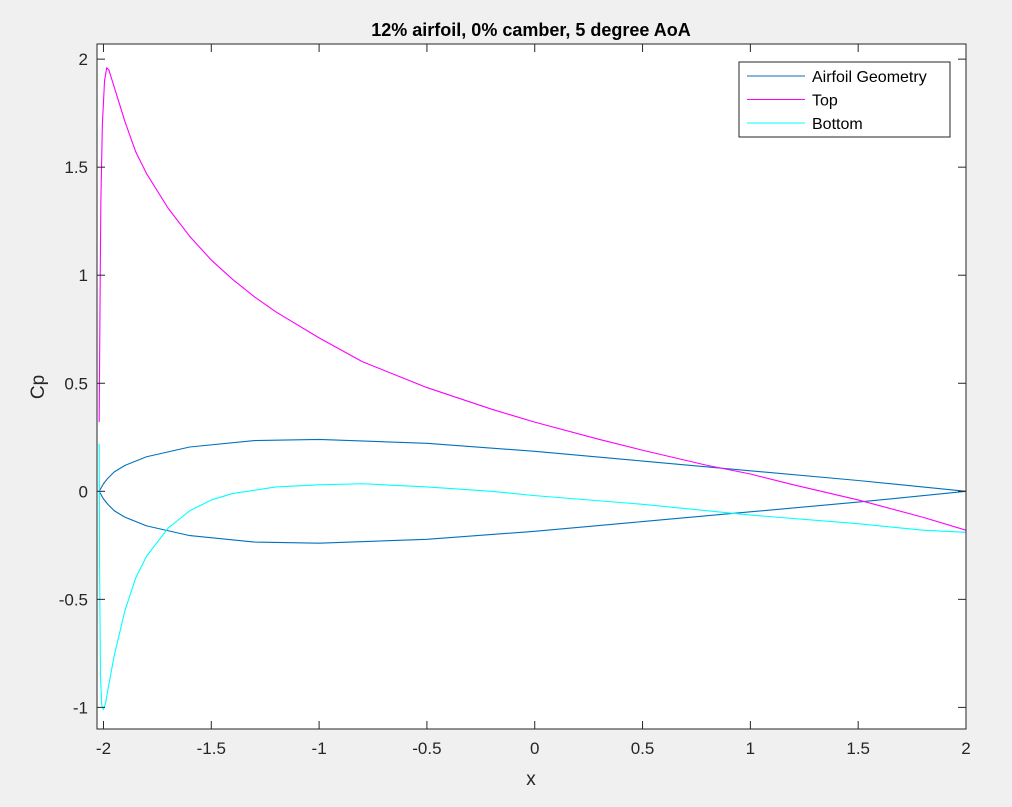 Image resolution: width=1012 pixels, height=807 pixels. I want to click on legend: Airfoil Geometry Top Bottom, so click(844, 99).